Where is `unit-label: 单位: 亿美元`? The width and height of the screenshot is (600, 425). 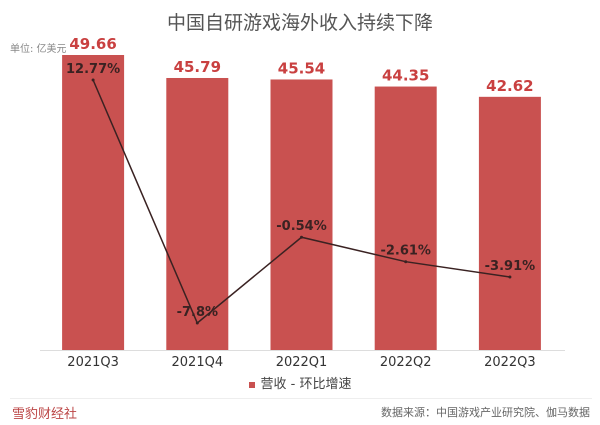
unit-label: 单位: 亿美元 is located at coordinates (38, 49).